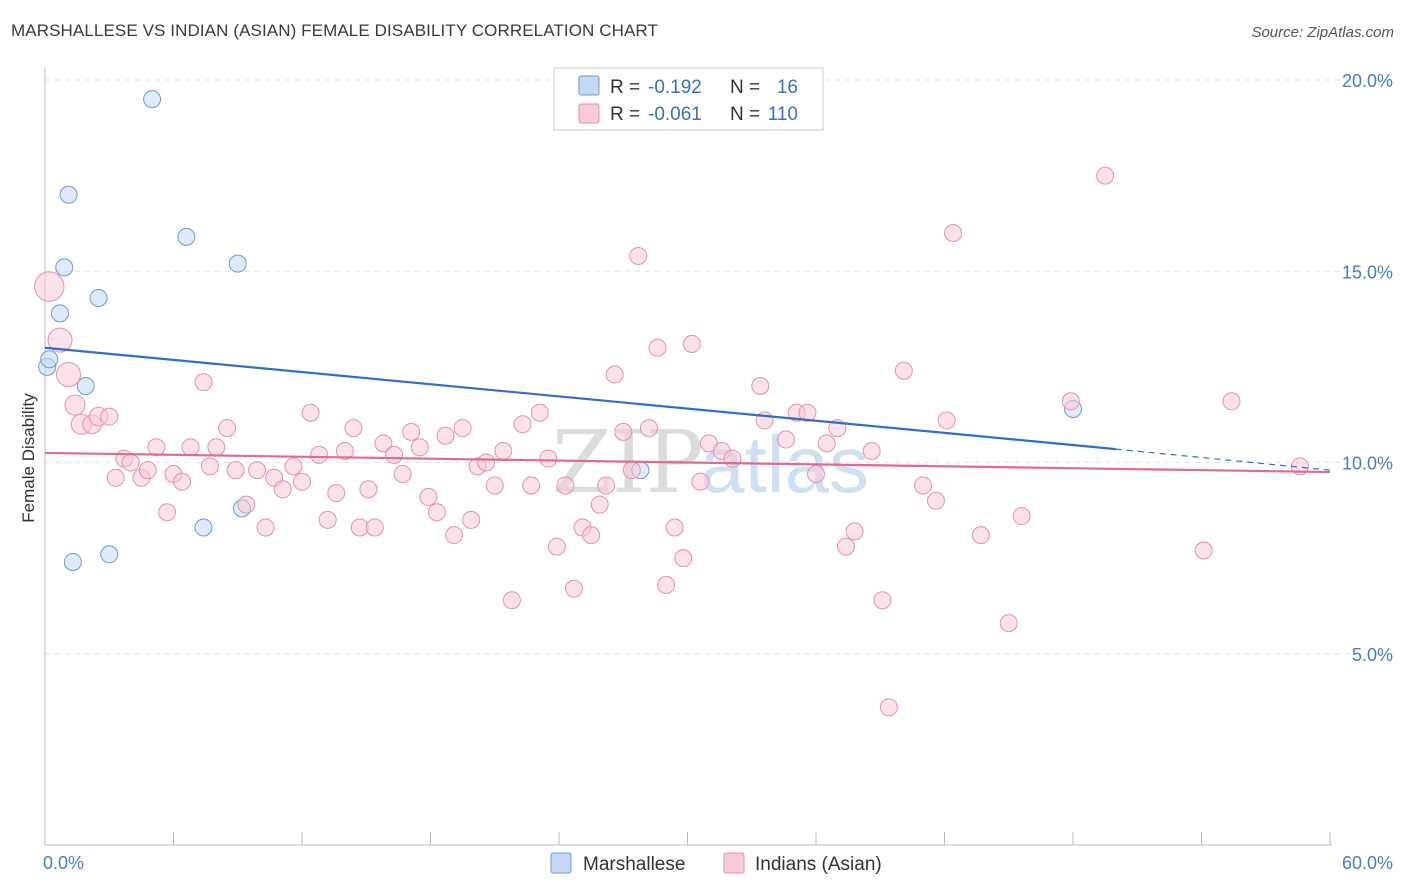 The height and width of the screenshot is (892, 1406). I want to click on trend-lines, so click(687, 410).